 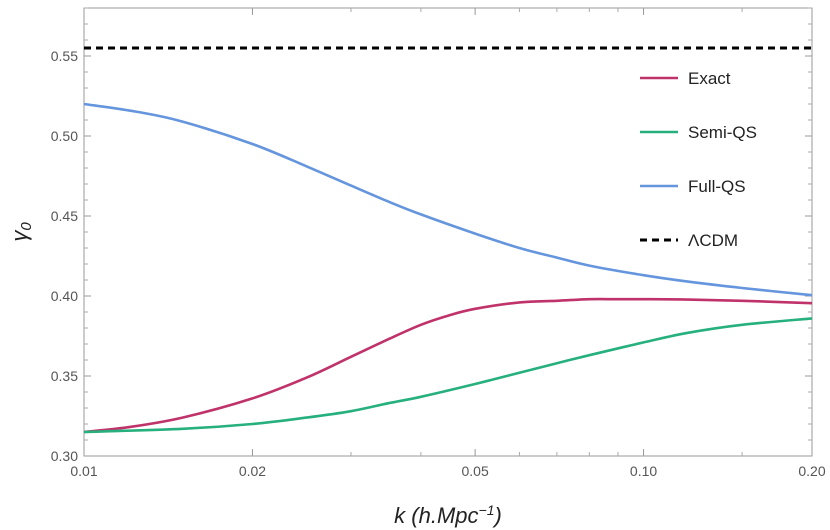 I want to click on y-tick-label: 0.50, so click(x=64, y=136).